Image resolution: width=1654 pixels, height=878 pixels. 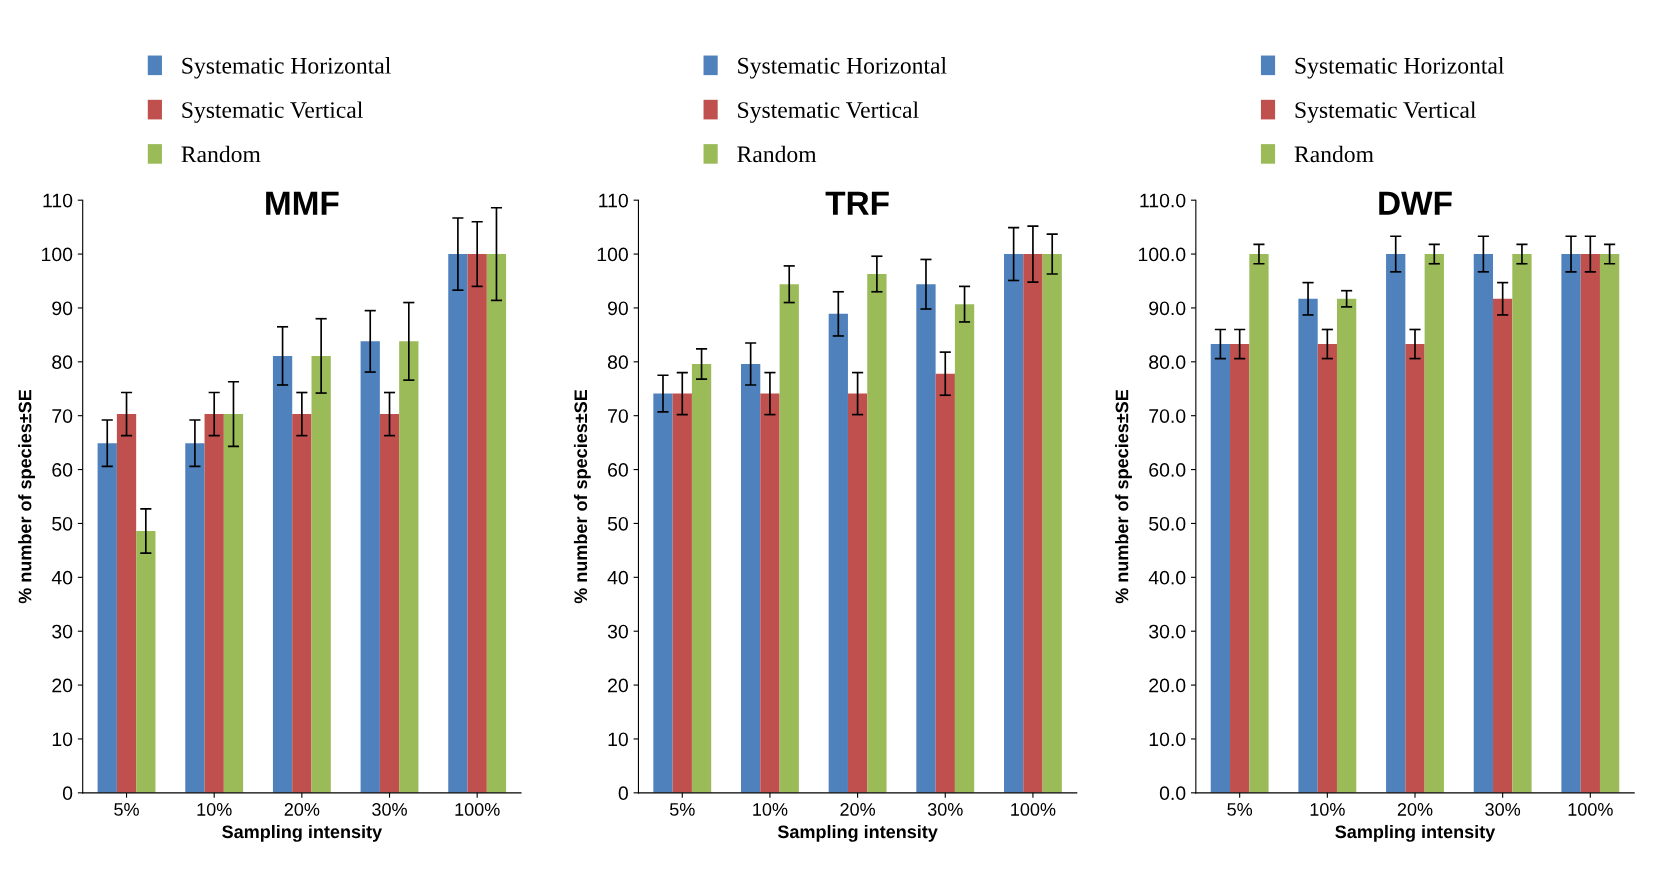 What do you see at coordinates (1415, 203) in the screenshot?
I see `chart-title: DWF` at bounding box center [1415, 203].